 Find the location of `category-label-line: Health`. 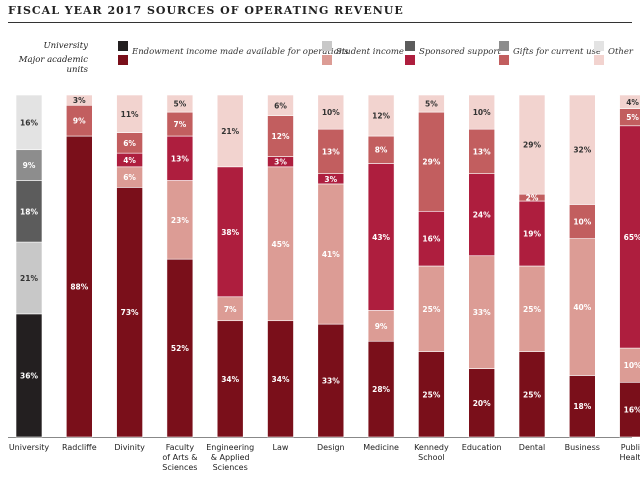

category-label-line: Health is located at coordinates (629, 457).